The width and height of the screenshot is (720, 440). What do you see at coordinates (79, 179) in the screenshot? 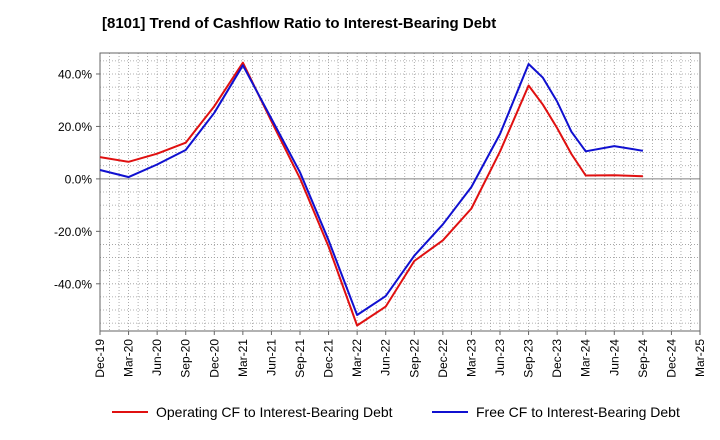
I see `y-tick-label: 0.0%` at bounding box center [79, 179].